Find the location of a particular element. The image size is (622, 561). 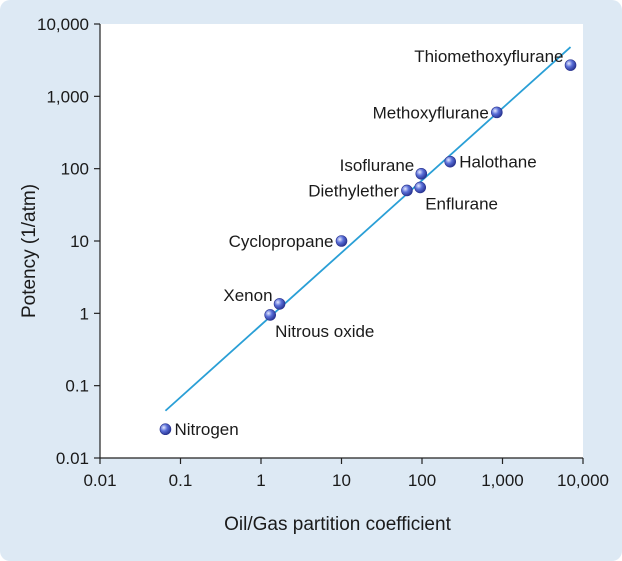

y-tick-label: 1,000 is located at coordinates (67, 96).